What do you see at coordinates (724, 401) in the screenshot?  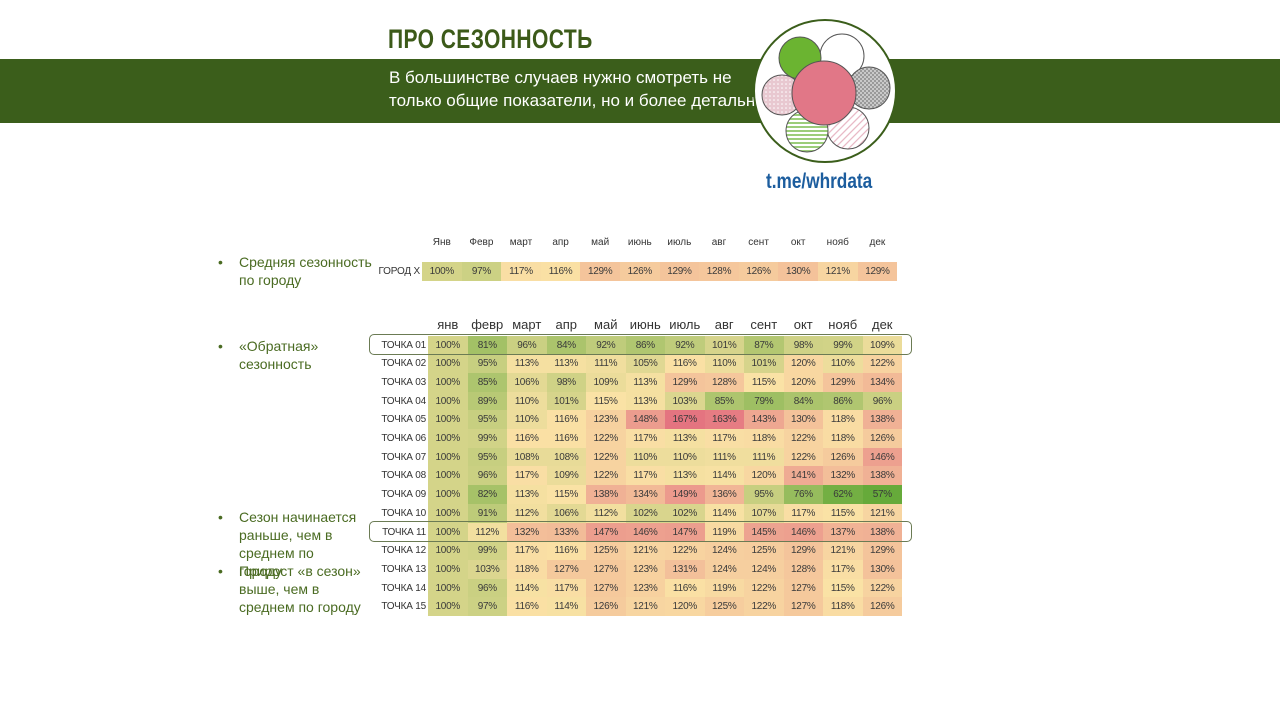 I see `heat-cell: 85%` at bounding box center [724, 401].